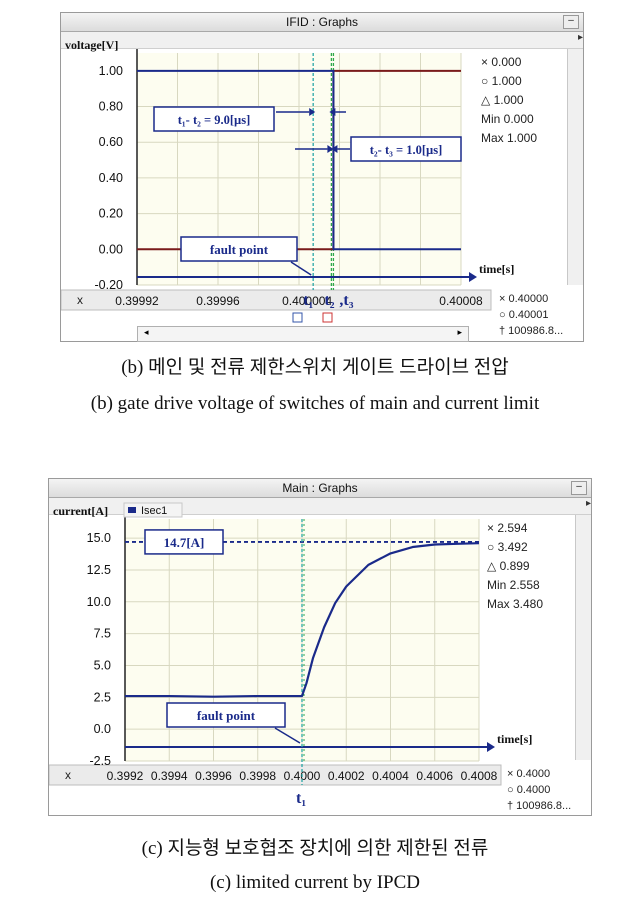 The image size is (630, 905). I want to click on x-readout-cross-2: × 0.4000, so click(529, 774).